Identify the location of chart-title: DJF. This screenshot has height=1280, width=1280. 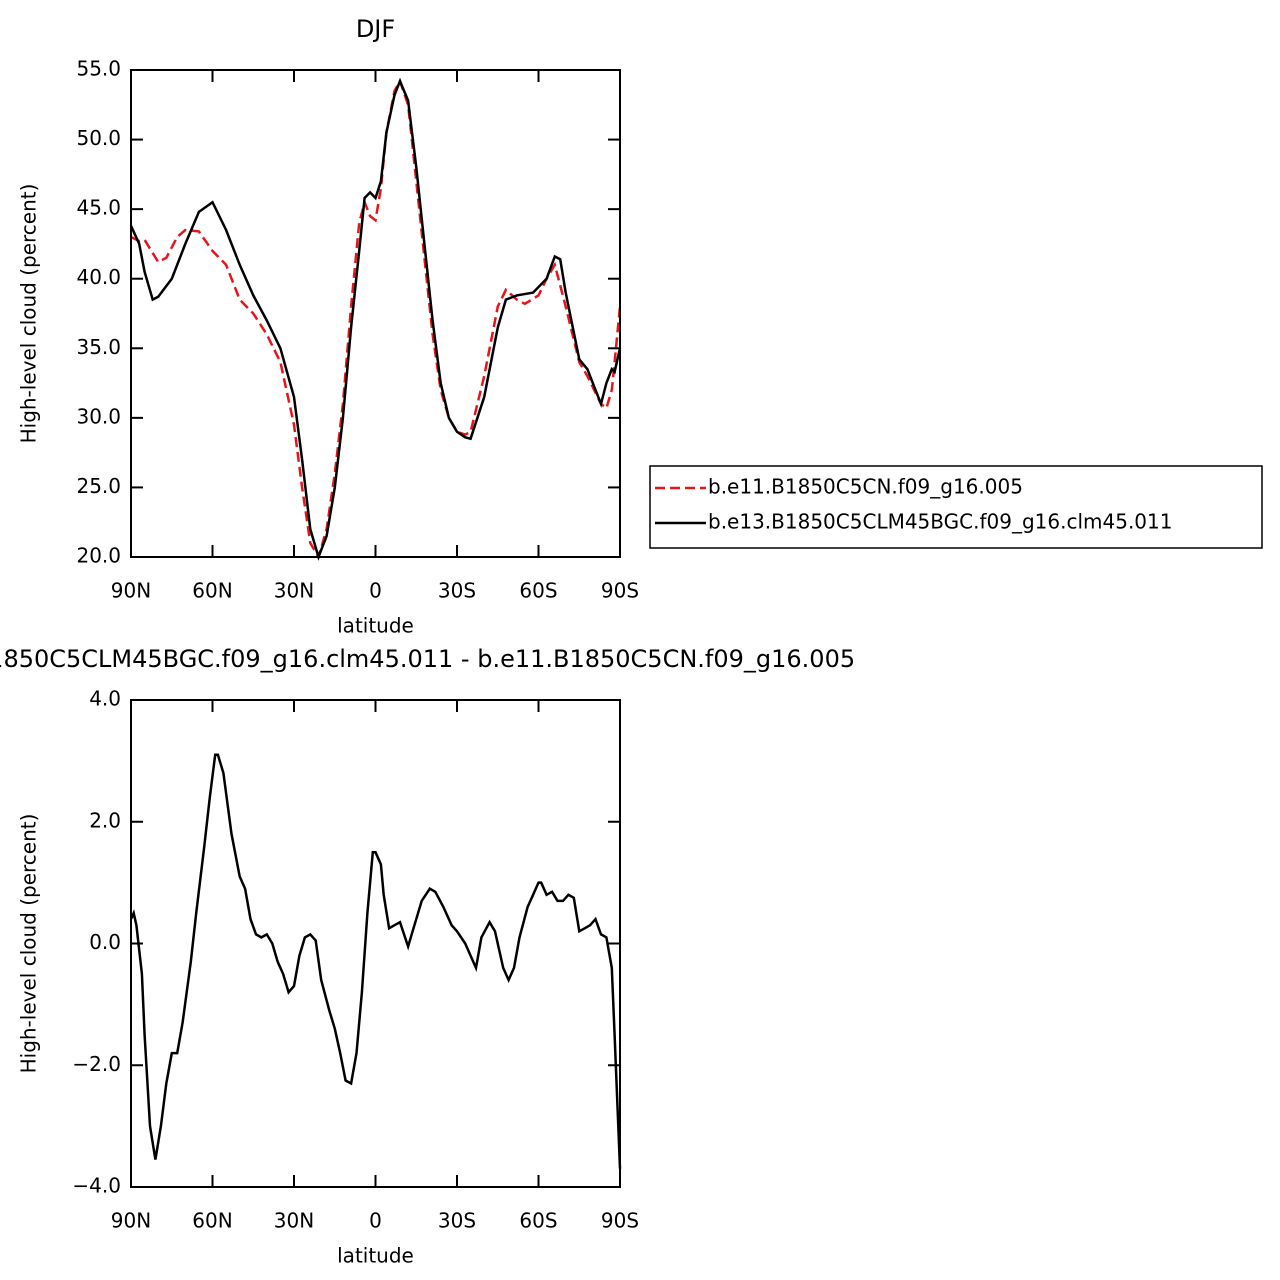
(375, 29).